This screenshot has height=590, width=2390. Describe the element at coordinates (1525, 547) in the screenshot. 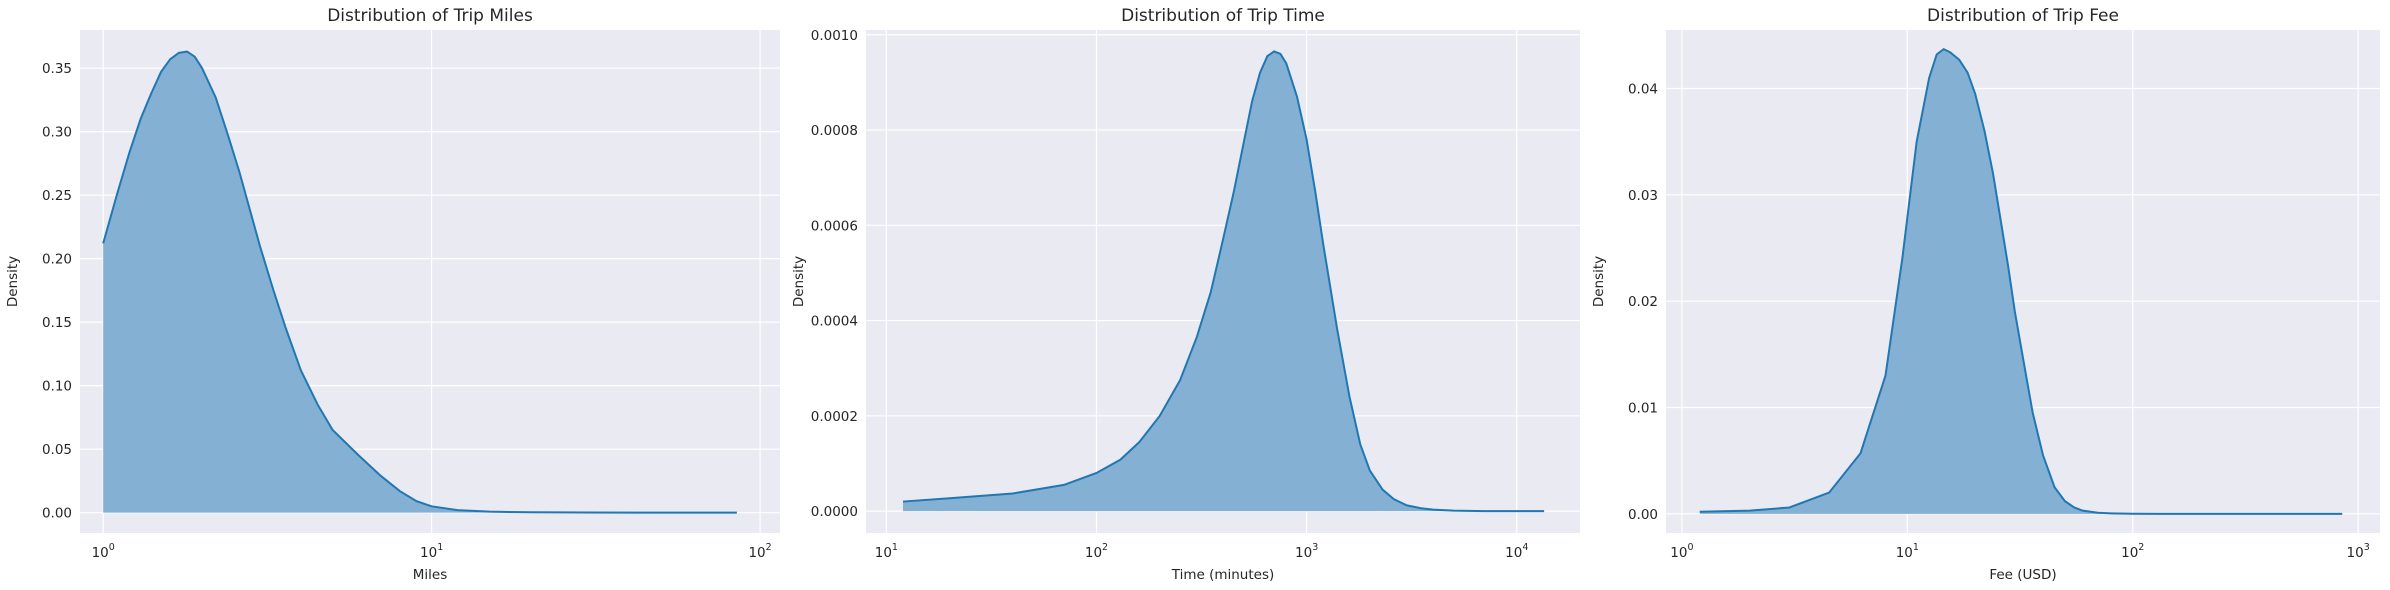

I see `x-tick-exponent: 4` at that location.